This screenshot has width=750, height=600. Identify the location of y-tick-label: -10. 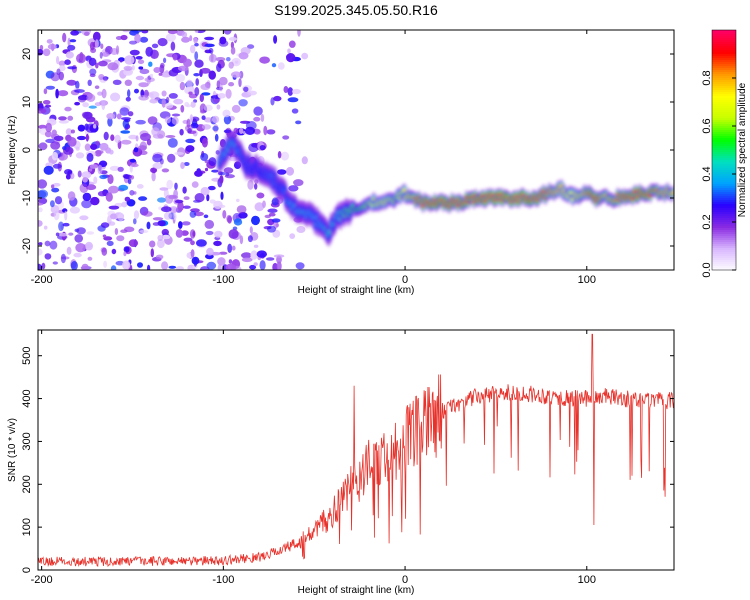
(27, 198).